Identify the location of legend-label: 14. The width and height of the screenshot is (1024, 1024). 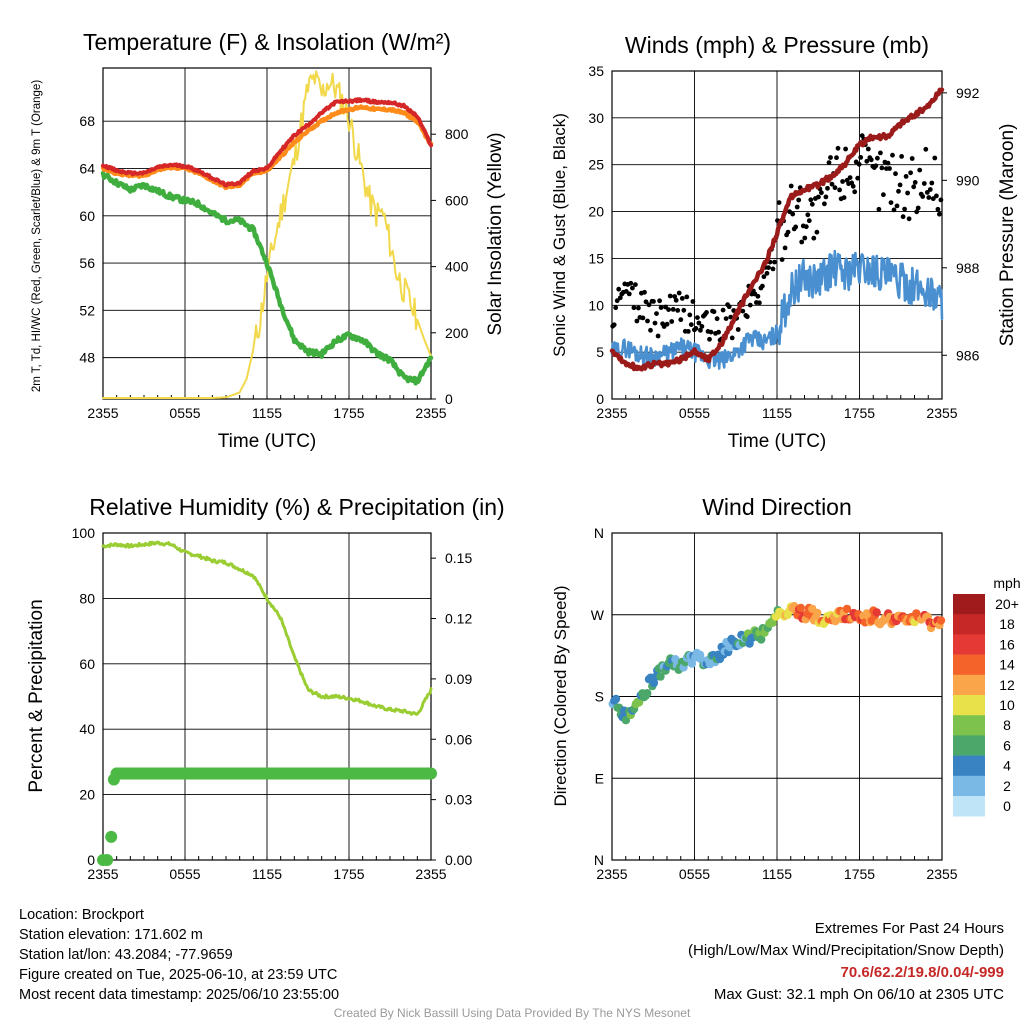
(1007, 665).